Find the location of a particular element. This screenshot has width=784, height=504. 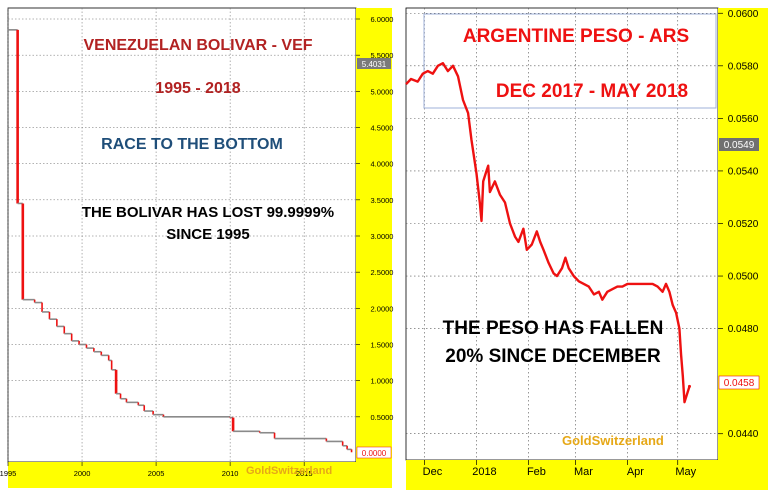

vef-y-tick-label: 2.0000 is located at coordinates (382, 308).